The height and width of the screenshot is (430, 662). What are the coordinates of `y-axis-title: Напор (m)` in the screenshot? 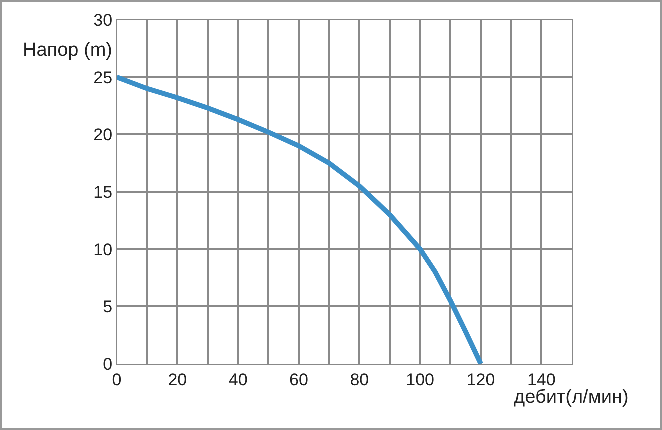 It's located at (67, 50).